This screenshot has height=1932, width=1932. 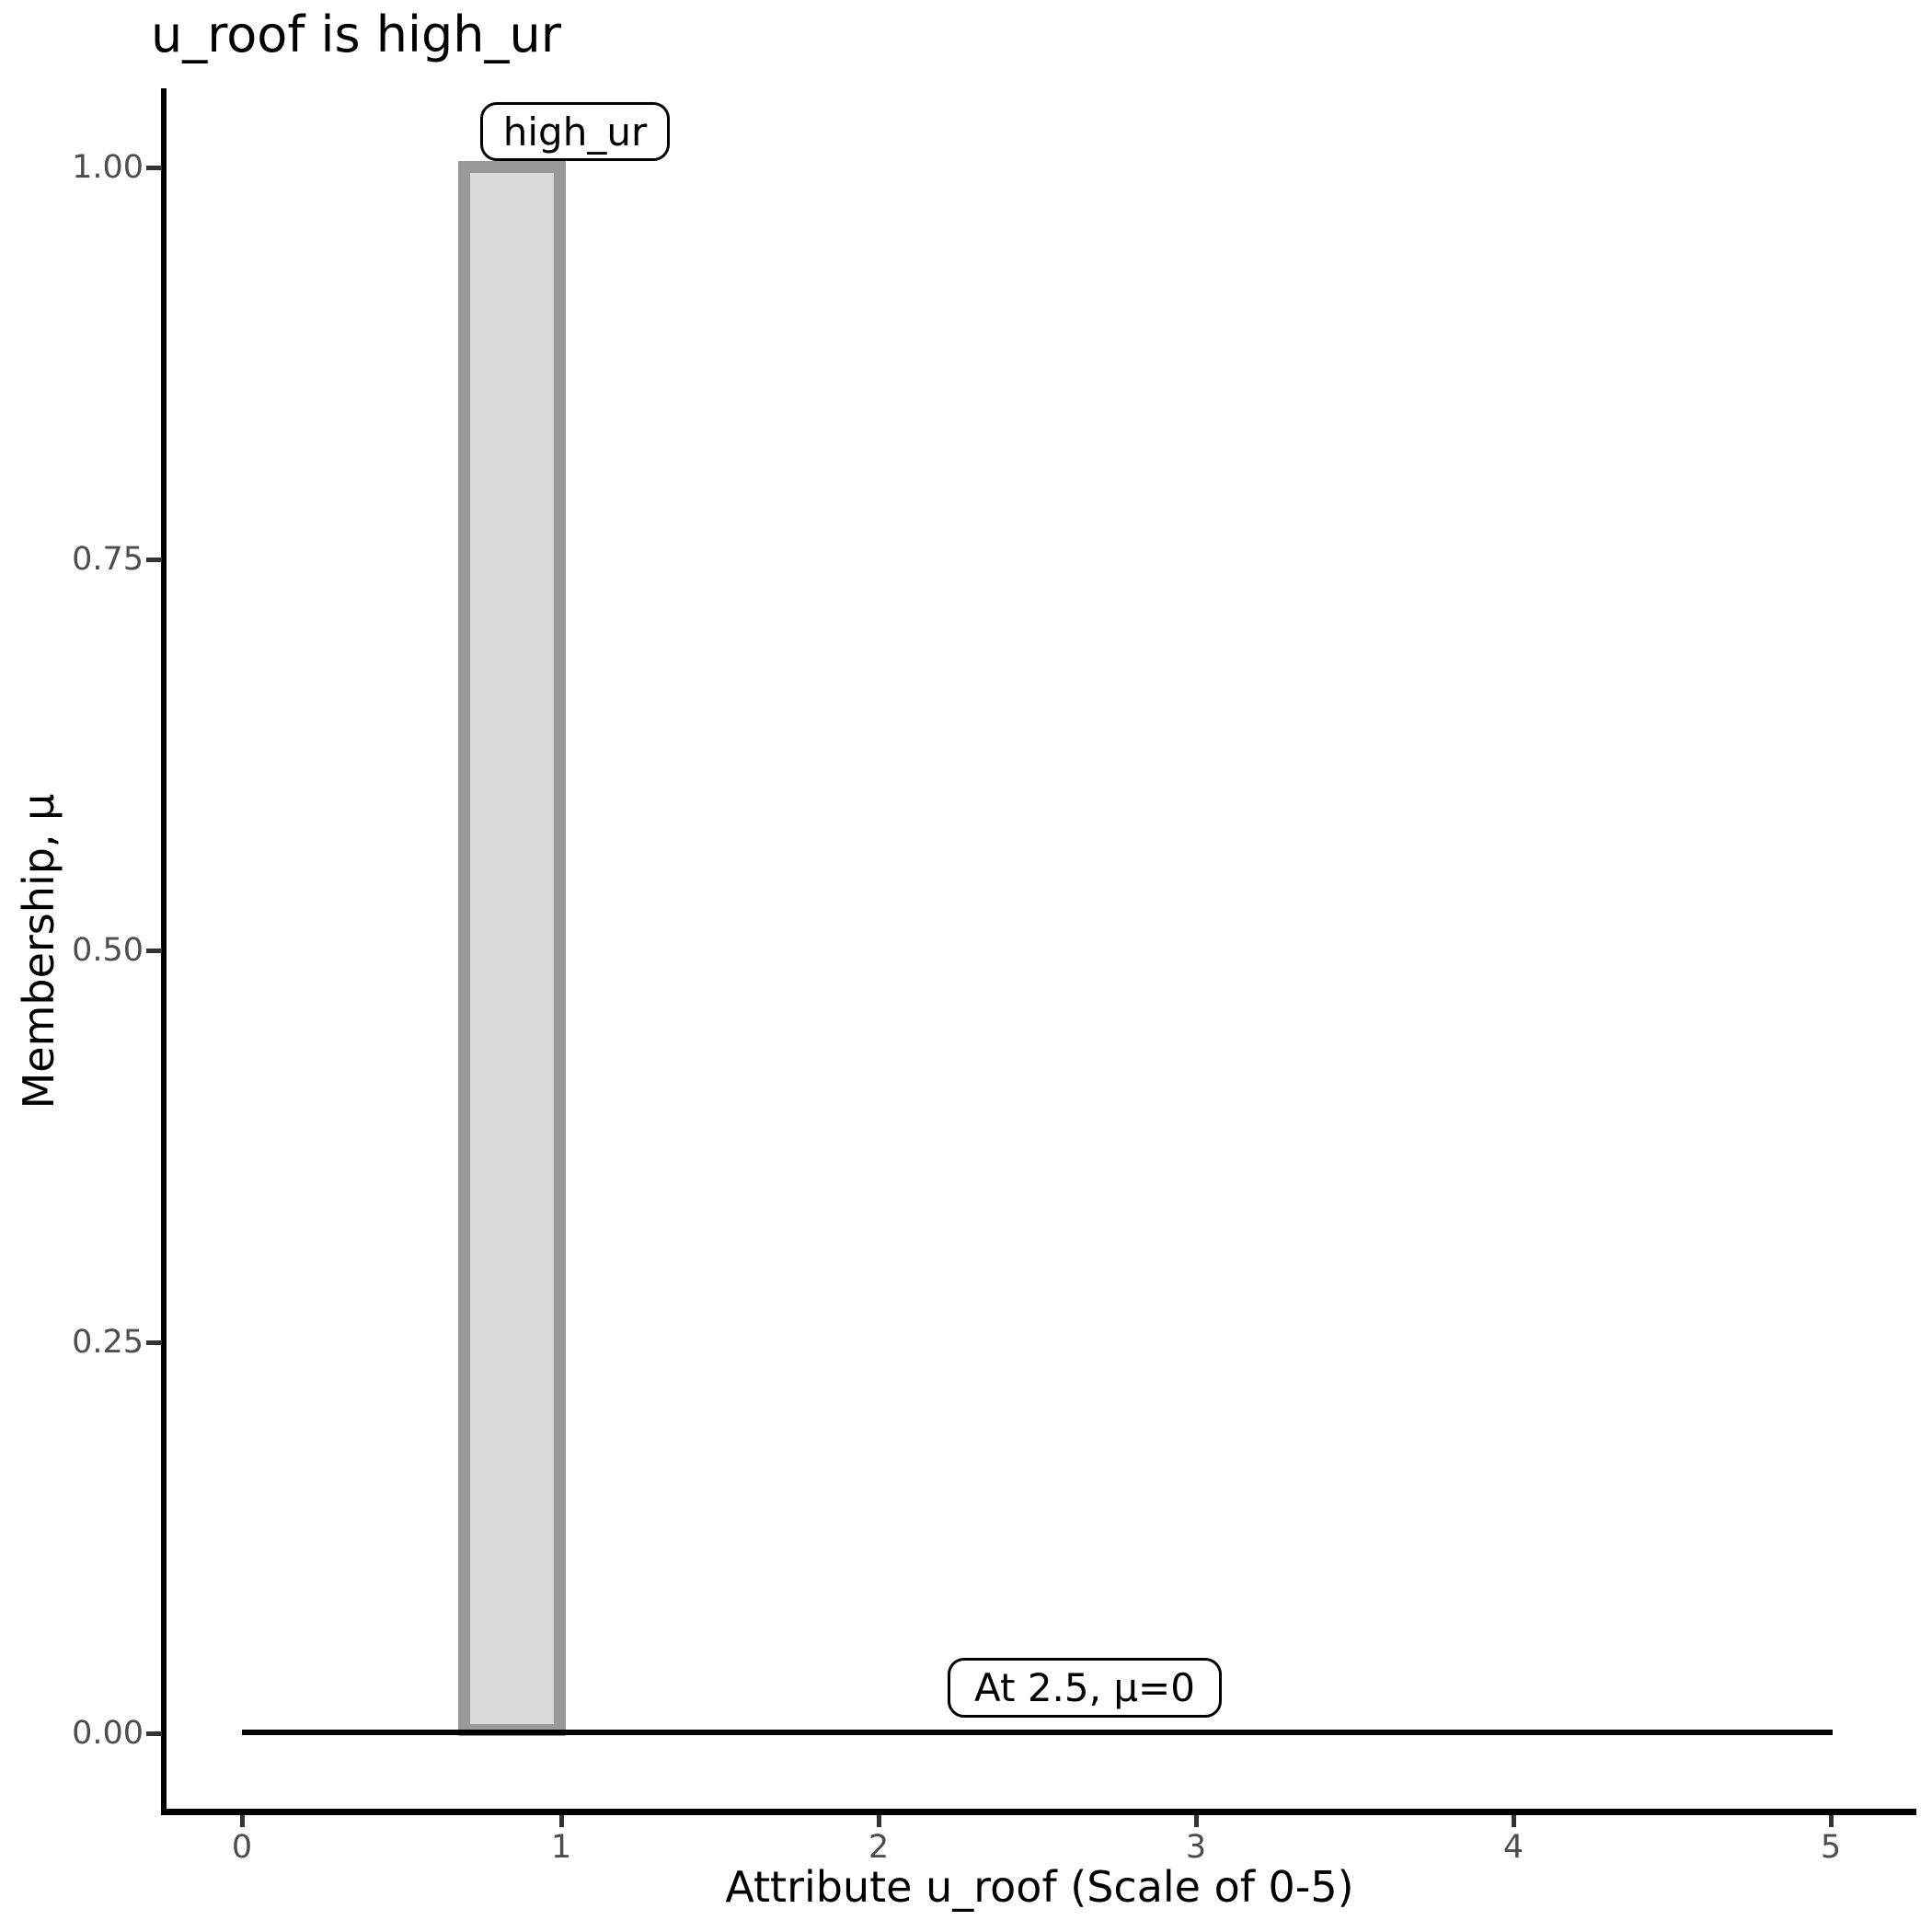 I want to click on y-tick-mark-0.00, so click(x=154, y=1733).